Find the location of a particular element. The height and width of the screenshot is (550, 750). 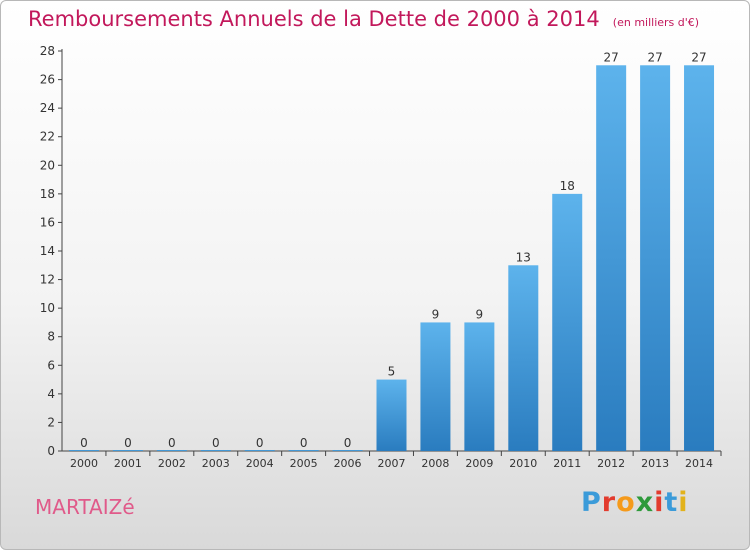

logo-letter: P is located at coordinates (591, 502).